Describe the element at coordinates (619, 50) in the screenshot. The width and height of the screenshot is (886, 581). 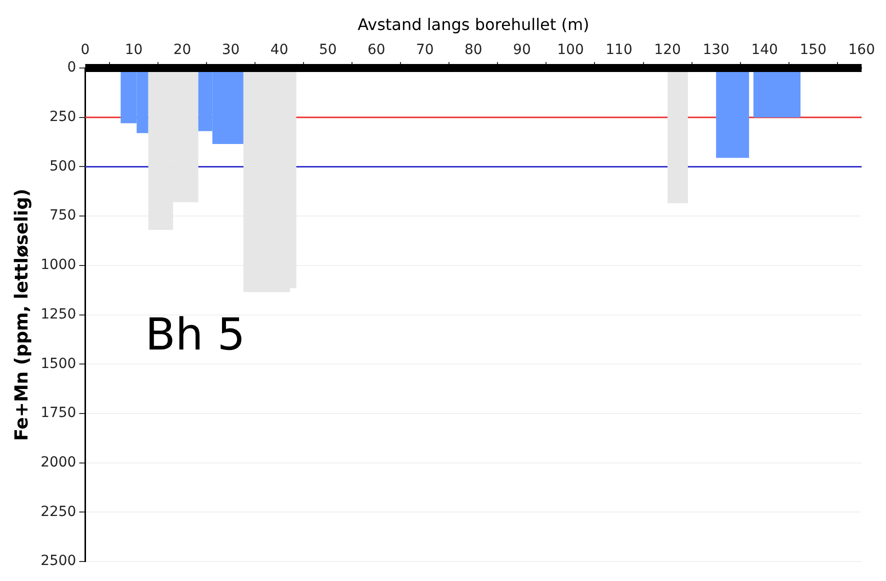
I see `x-tick-label: 110` at that location.